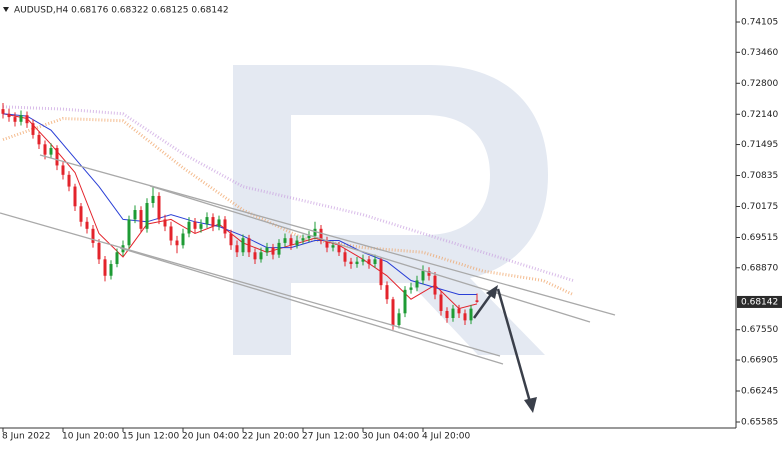 This screenshot has height=449, width=782. I want to click on watermark-stem, so click(262, 210).